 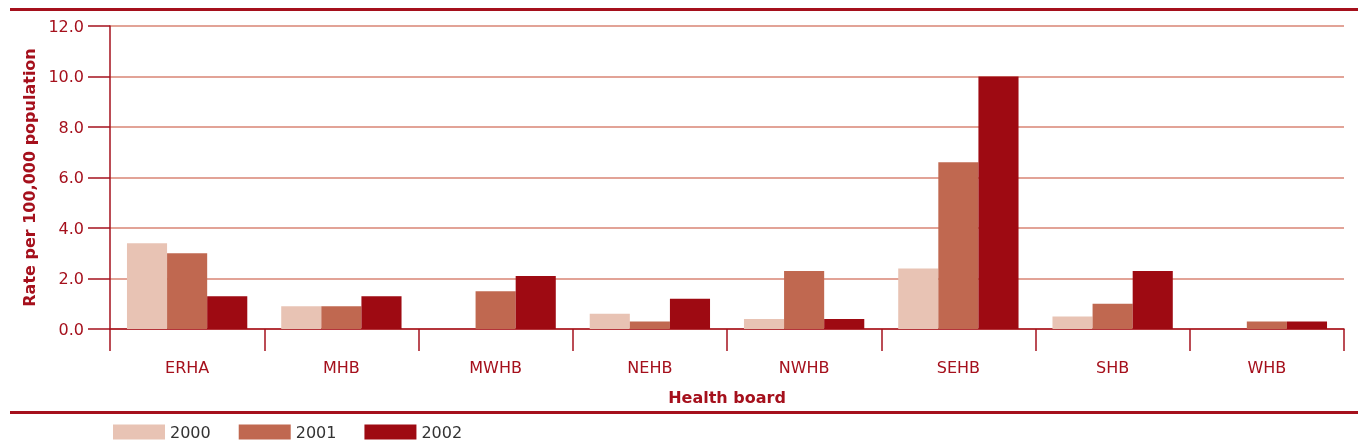 I want to click on y-tick-label: 4.0, so click(x=71, y=228).